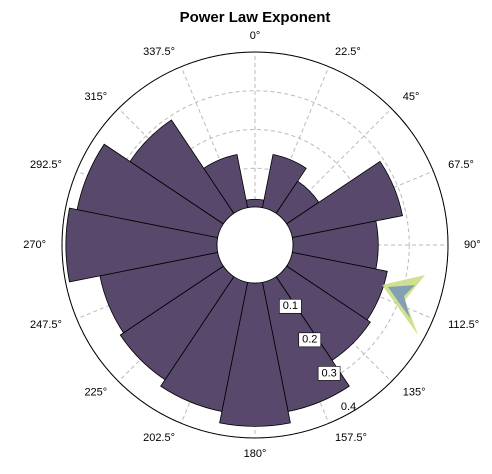  Describe the element at coordinates (472, 245) in the screenshot. I see `theta-tick-label: 90°` at that location.